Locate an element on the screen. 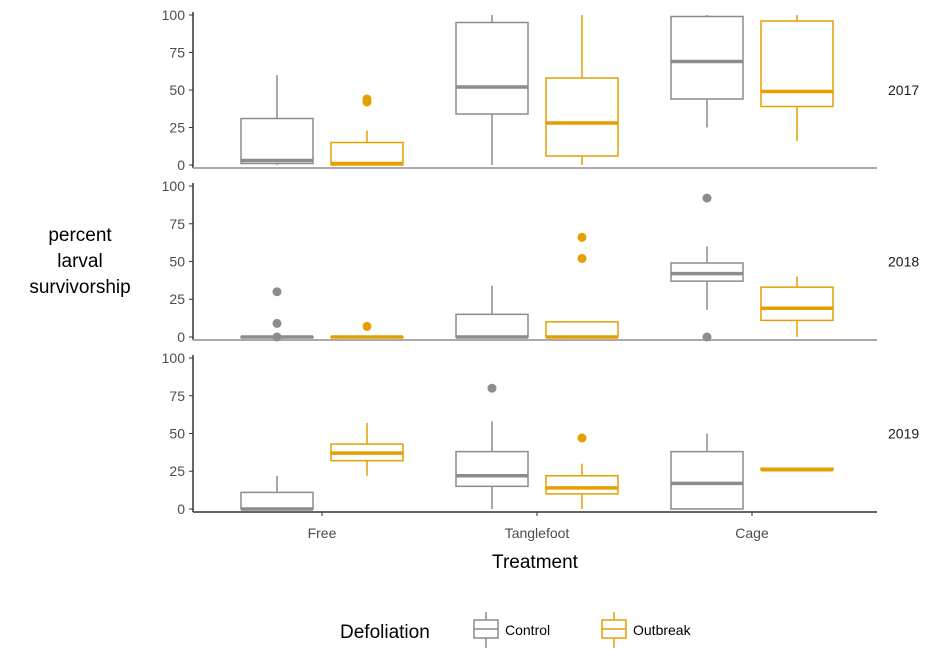  y-axis-title-line-2: larval is located at coordinates (79, 261).